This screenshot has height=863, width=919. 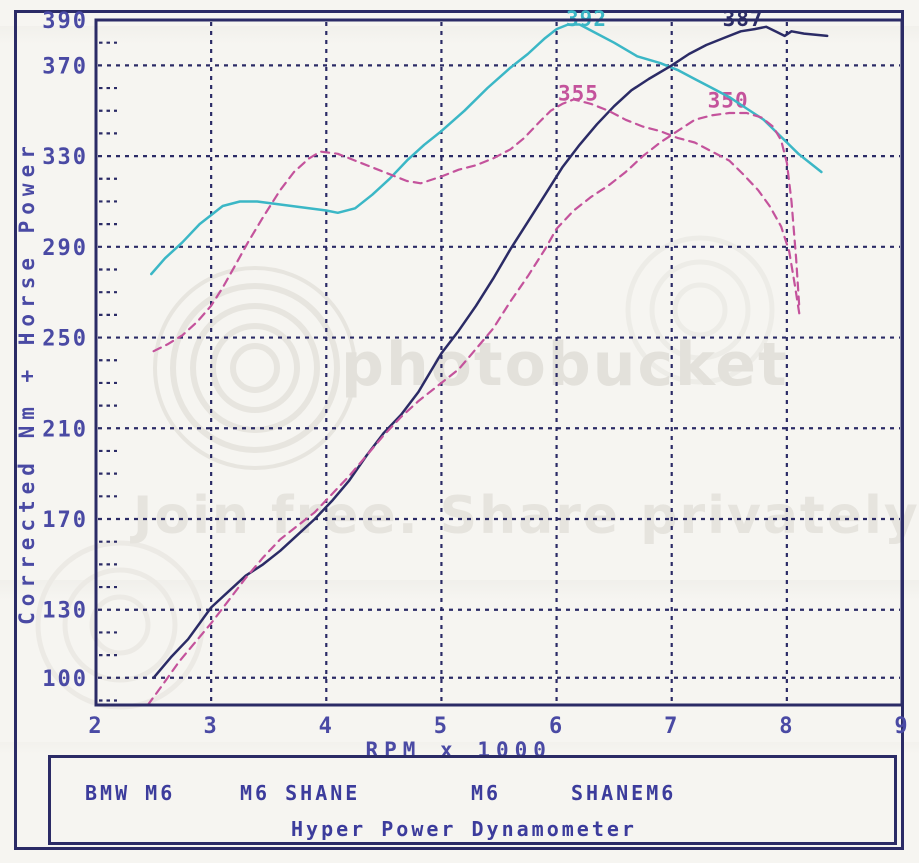 What do you see at coordinates (65, 611) in the screenshot?
I see `y-tick-label: 130` at bounding box center [65, 611].